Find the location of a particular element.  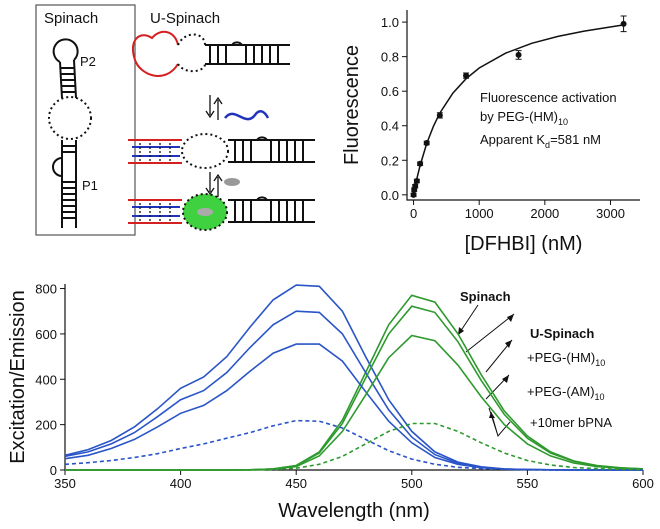

x-tick-label: 550 is located at coordinates (528, 483).